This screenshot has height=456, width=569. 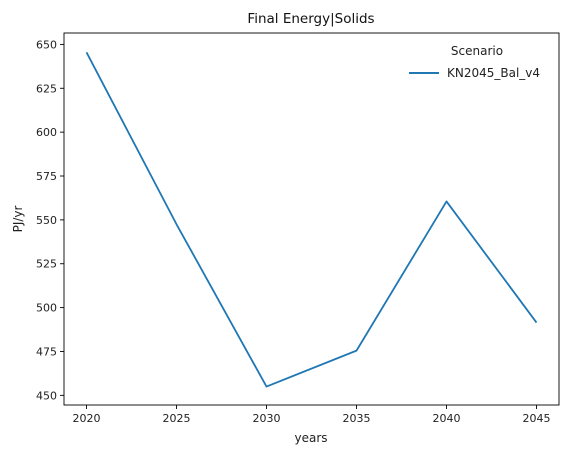 What do you see at coordinates (18, 219) in the screenshot?
I see `y-axis-label: PJ/yr` at bounding box center [18, 219].